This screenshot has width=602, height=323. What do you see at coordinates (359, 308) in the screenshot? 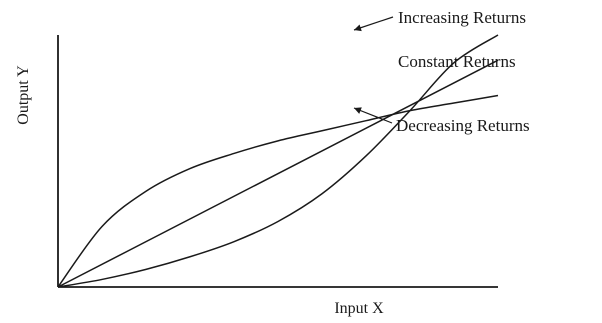
I see `x-axis-label: Input X` at bounding box center [359, 308].